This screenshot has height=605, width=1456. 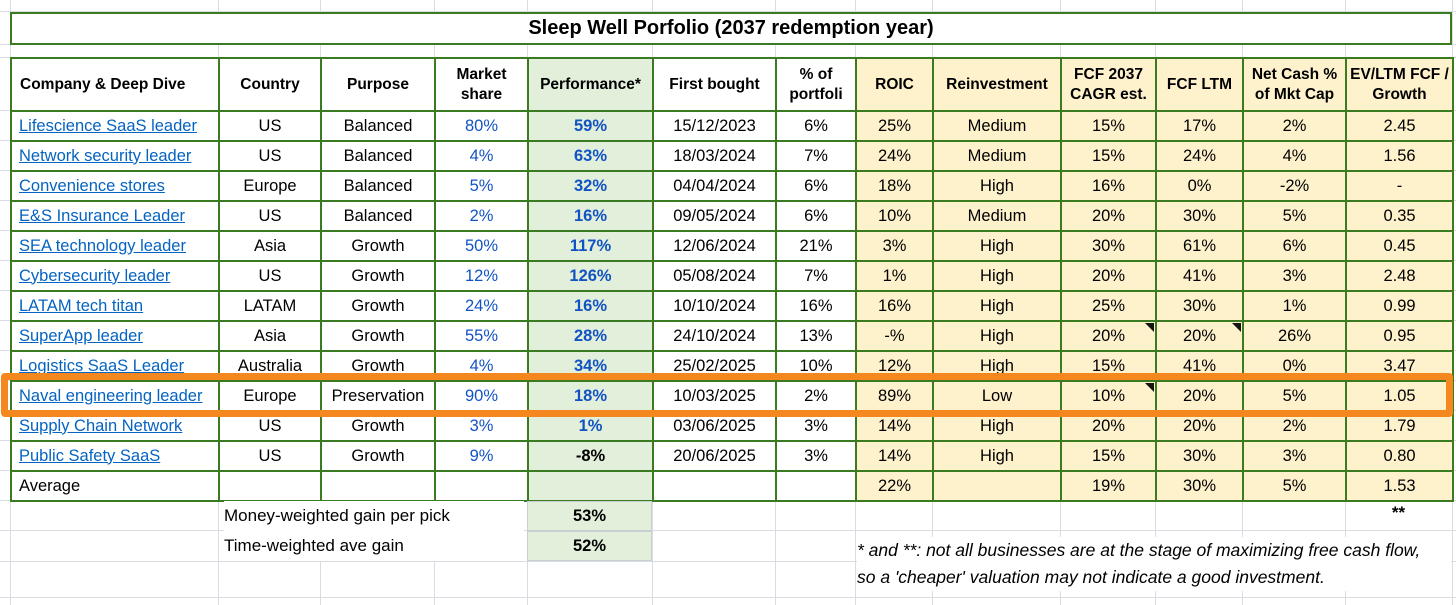 What do you see at coordinates (590, 486) in the screenshot?
I see `average-cell-performance` at bounding box center [590, 486].